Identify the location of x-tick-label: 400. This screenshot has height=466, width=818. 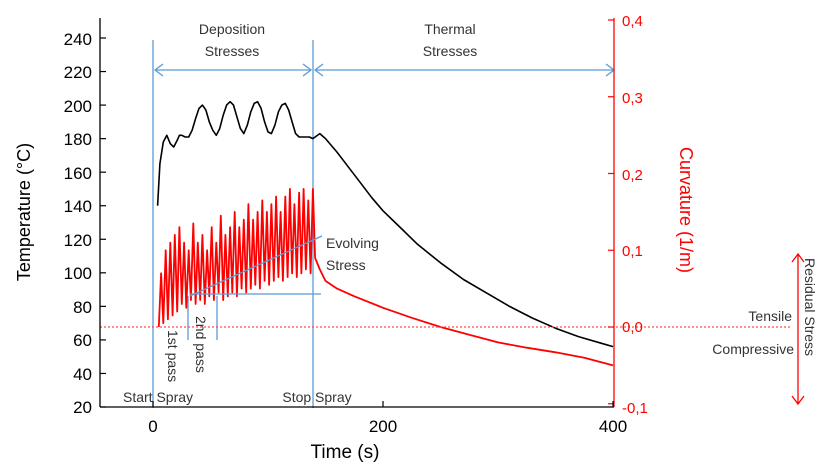
(613, 426).